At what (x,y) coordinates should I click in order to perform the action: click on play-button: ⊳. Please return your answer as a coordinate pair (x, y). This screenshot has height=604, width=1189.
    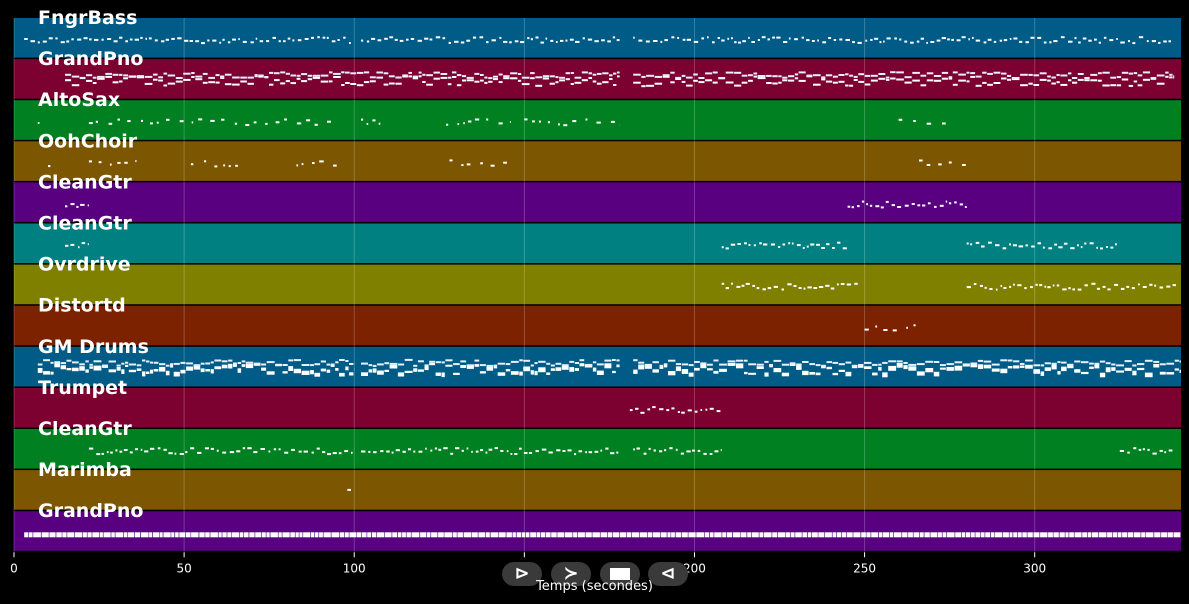
    Looking at the image, I should click on (522, 574).